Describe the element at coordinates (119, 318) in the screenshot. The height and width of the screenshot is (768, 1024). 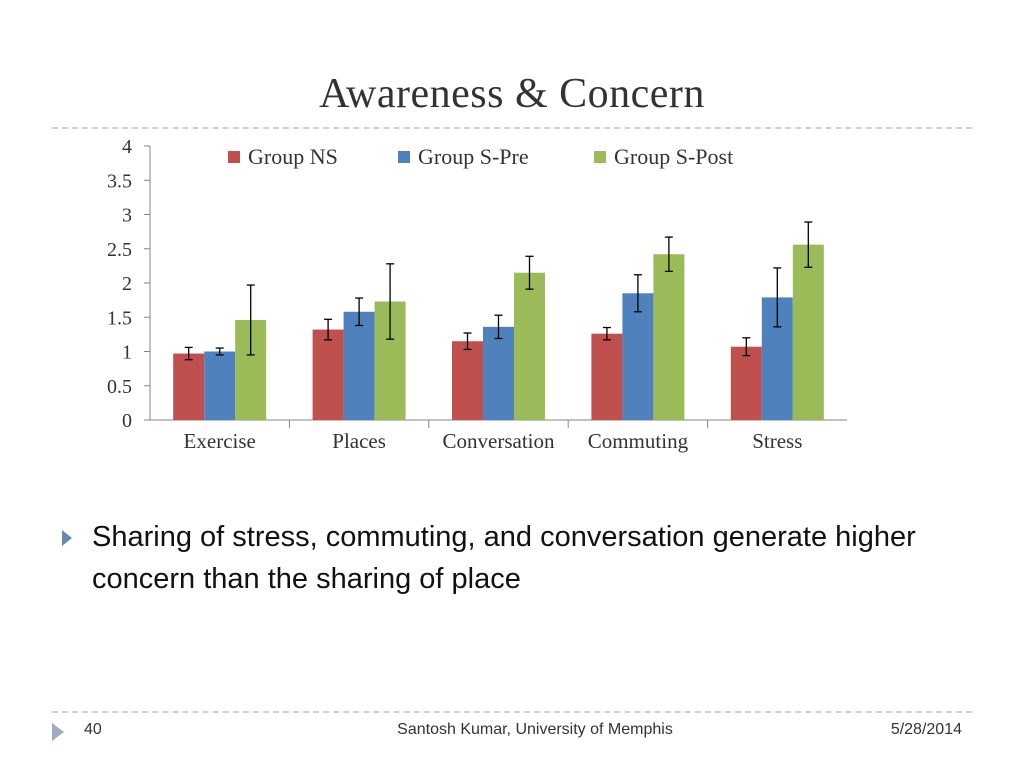
I see `y-tick-label: 1.5` at that location.